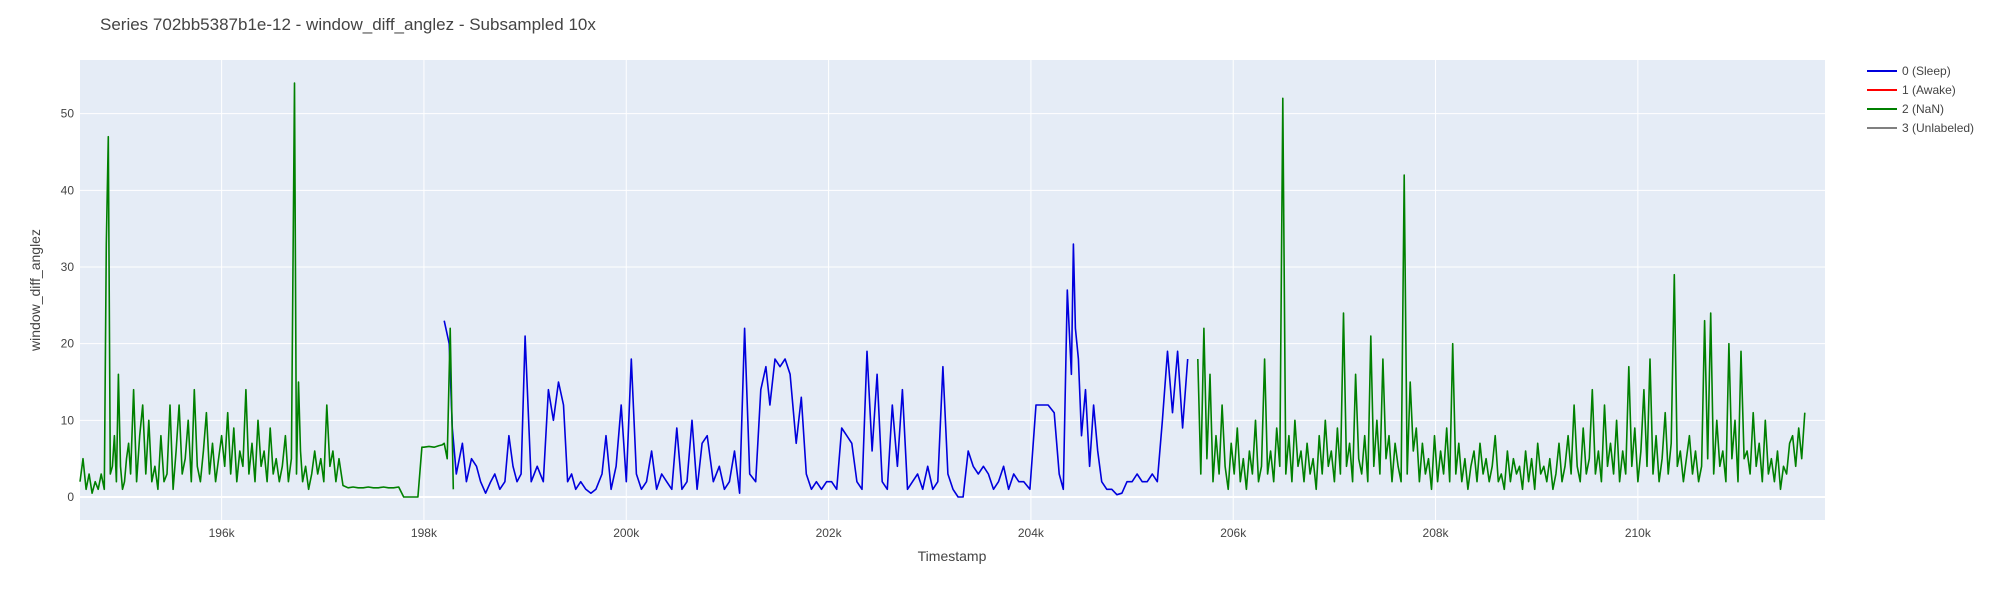  Describe the element at coordinates (1436, 533) in the screenshot. I see `x-tick-label: 208k` at that location.